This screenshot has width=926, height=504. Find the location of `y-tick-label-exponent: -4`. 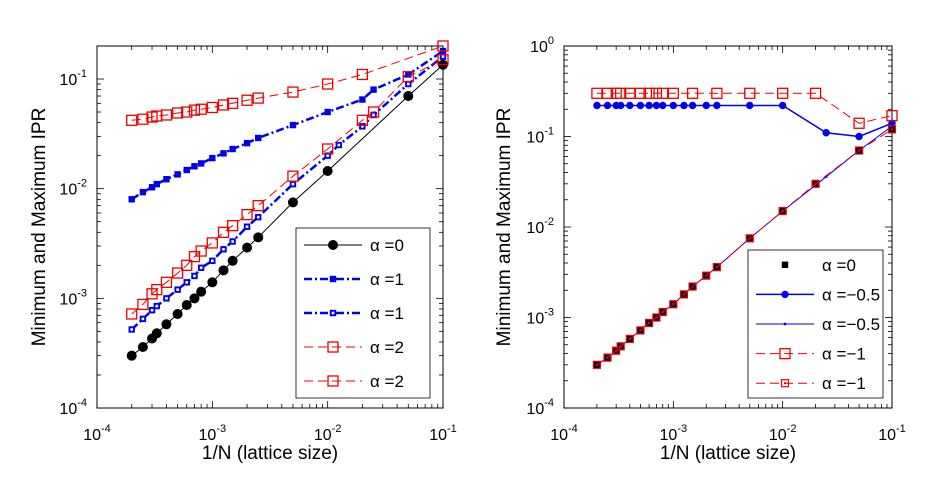

y-tick-label-exponent: -4 is located at coordinates (549, 403).